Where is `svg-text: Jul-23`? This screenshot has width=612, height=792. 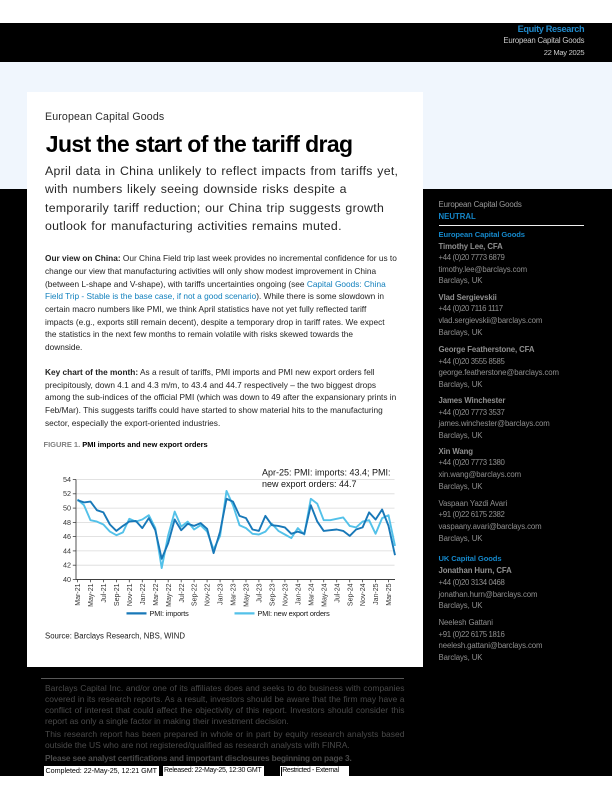 svg-text: Jul-23 is located at coordinates (260, 592).